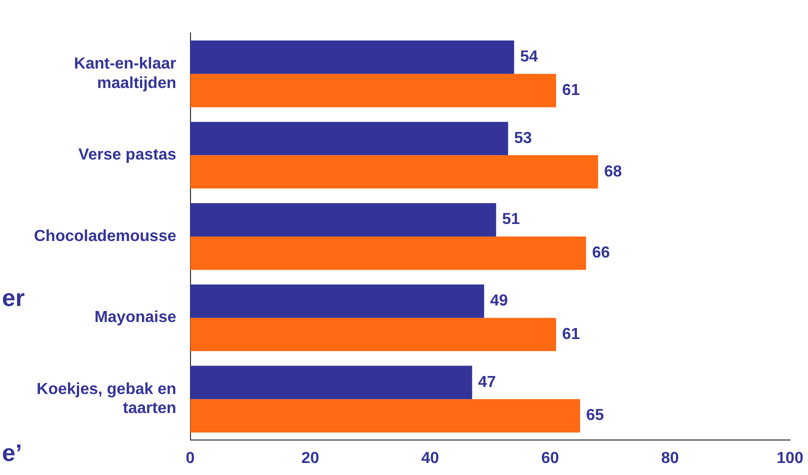 The height and width of the screenshot is (475, 808). Describe the element at coordinates (135, 317) in the screenshot. I see `y-tick-label: Mayonaise` at that location.